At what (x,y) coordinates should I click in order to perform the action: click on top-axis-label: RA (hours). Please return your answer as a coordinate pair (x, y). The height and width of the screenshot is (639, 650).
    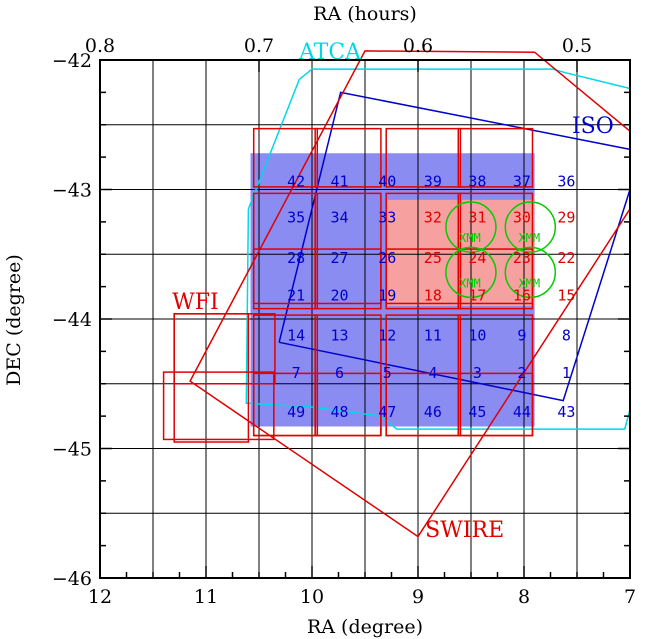
    Looking at the image, I should click on (365, 14).